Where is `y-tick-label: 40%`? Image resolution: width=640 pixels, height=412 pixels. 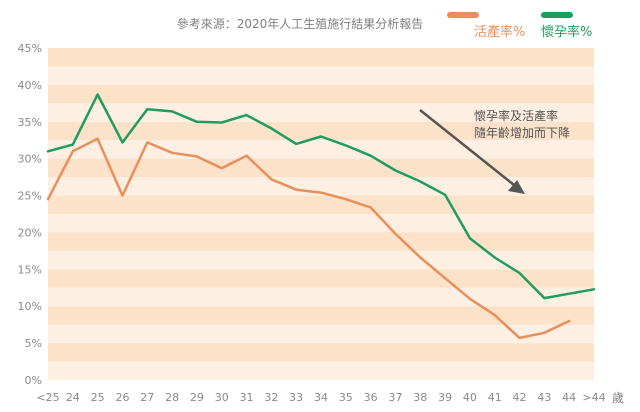
y-tick-label: 40% is located at coordinates (30, 85).